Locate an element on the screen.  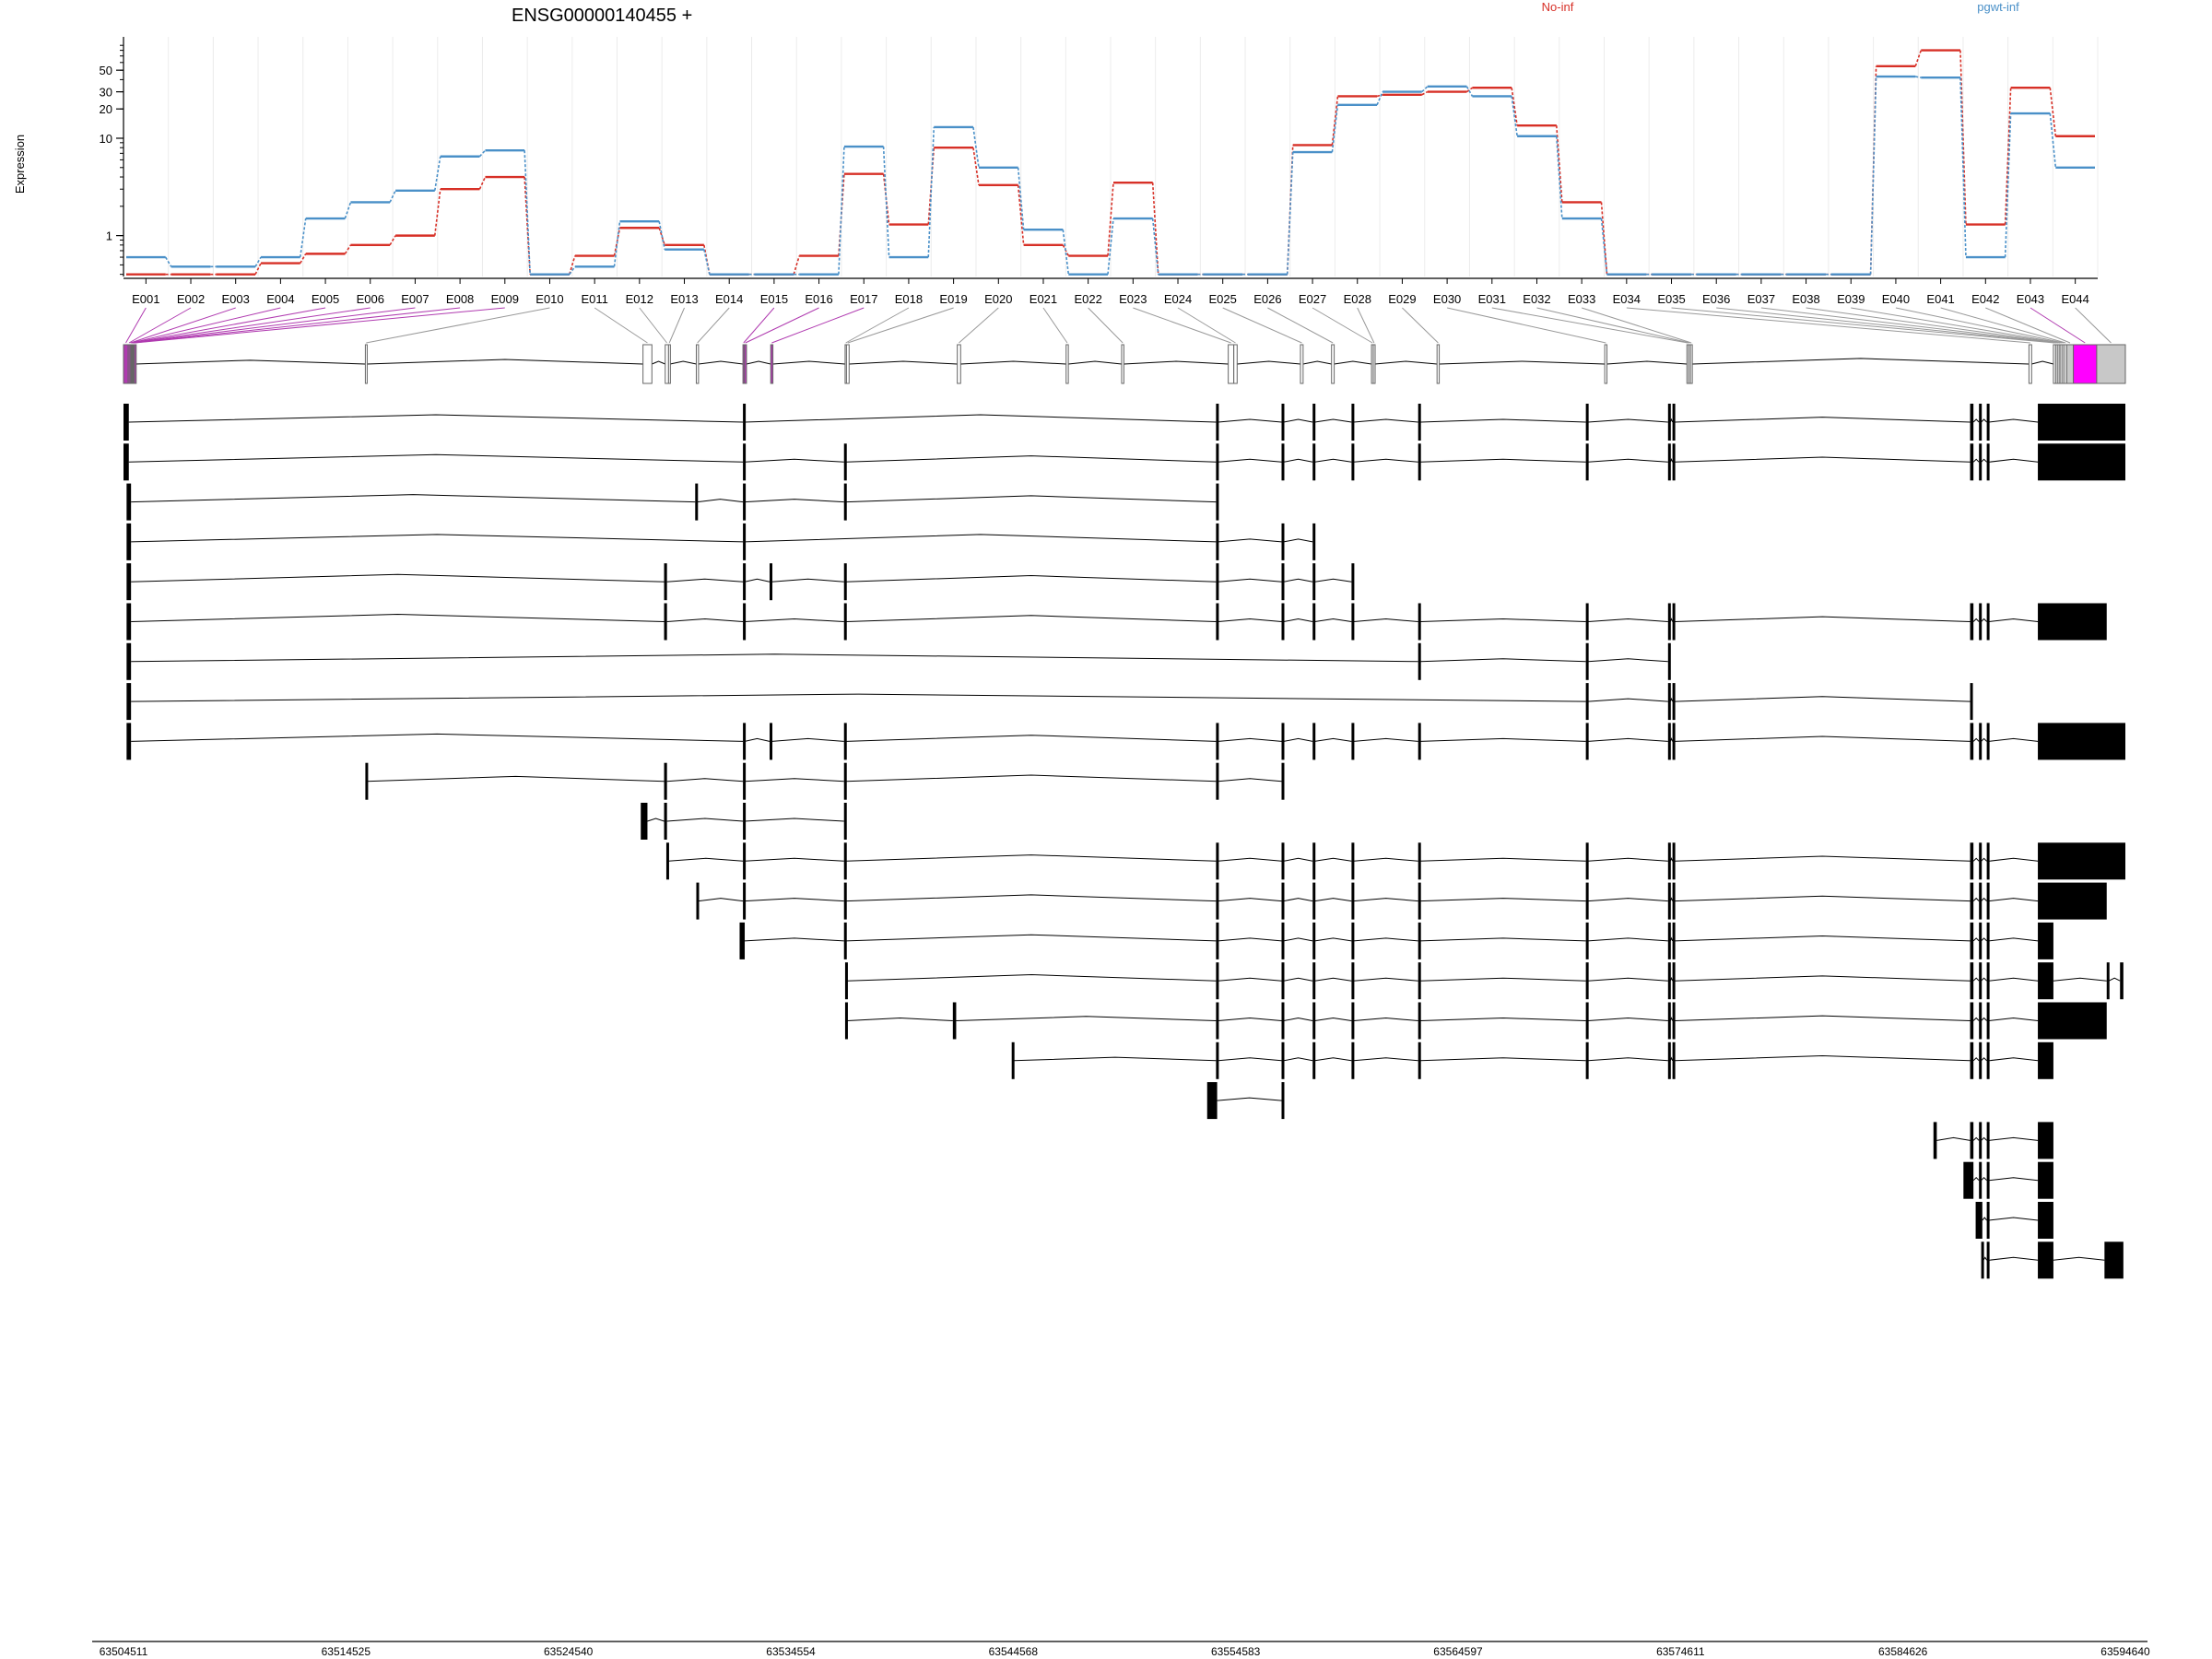
exon-bin-label: E020 is located at coordinates (998, 299).